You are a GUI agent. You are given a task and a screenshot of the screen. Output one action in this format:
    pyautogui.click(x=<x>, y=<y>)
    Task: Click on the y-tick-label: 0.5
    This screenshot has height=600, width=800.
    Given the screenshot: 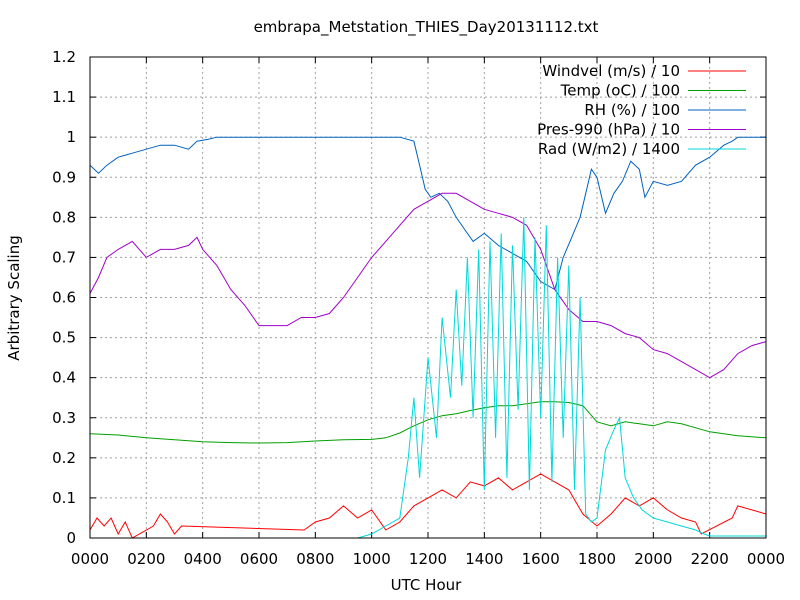 What is the action you would take?
    pyautogui.click(x=64, y=338)
    